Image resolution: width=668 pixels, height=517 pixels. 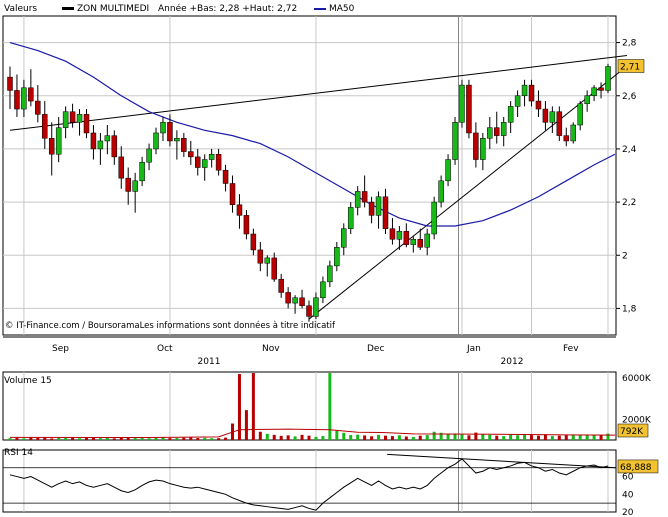 I want to click on last-price-badge, so click(x=631, y=66).